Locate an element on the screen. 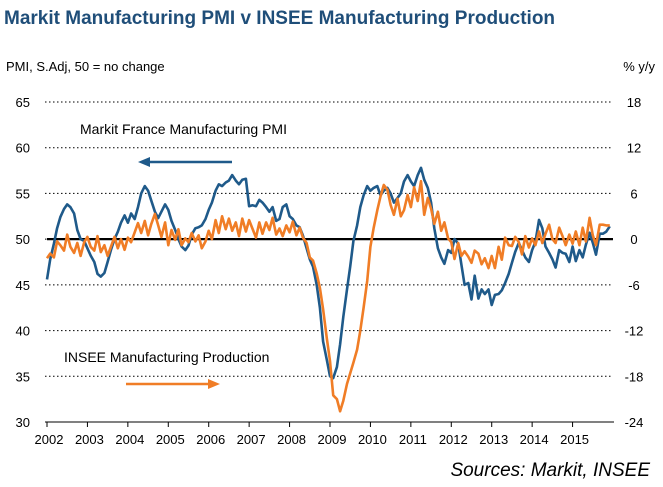 The width and height of the screenshot is (663, 487). left-axis: 30 35 40 45 50 55 60 65 is located at coordinates (23, 262).